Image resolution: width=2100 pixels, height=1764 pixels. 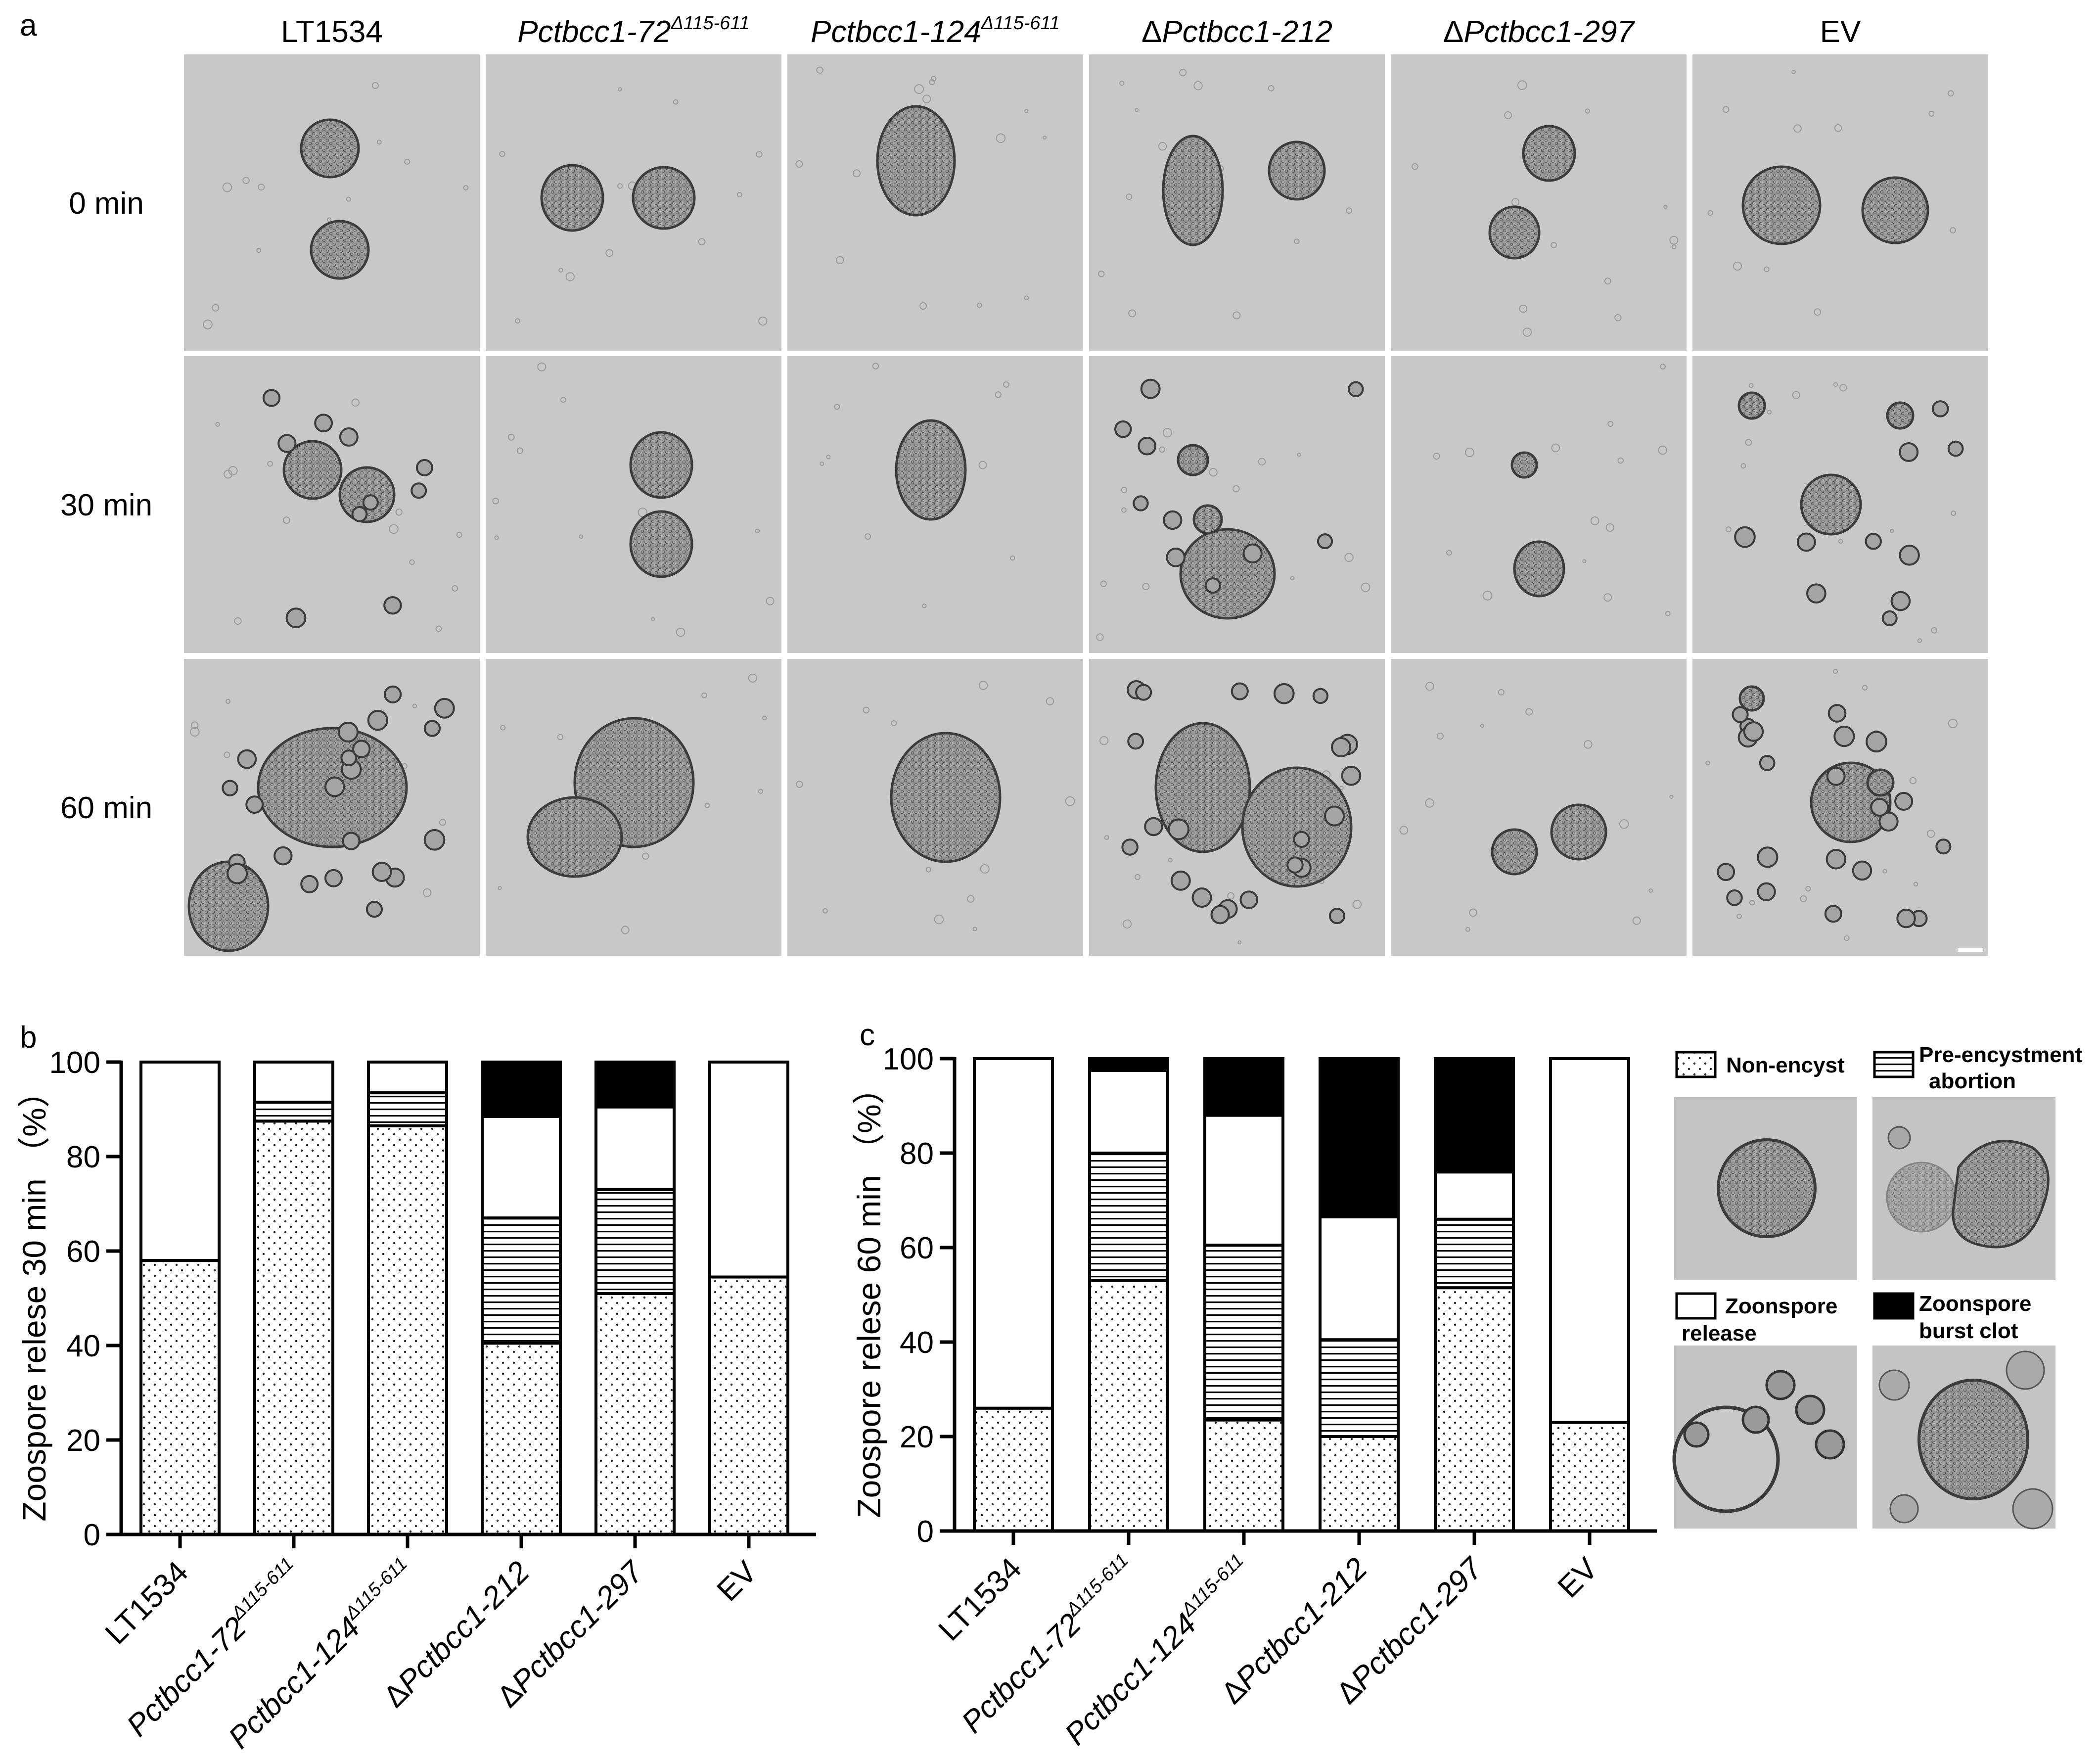 What do you see at coordinates (1963, 1438) in the screenshot?
I see `legend-image-burst` at bounding box center [1963, 1438].